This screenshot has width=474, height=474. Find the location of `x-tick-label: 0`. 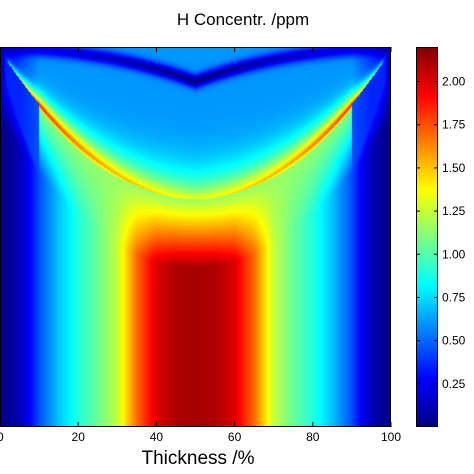

x-tick-label: 0 is located at coordinates (2, 437).